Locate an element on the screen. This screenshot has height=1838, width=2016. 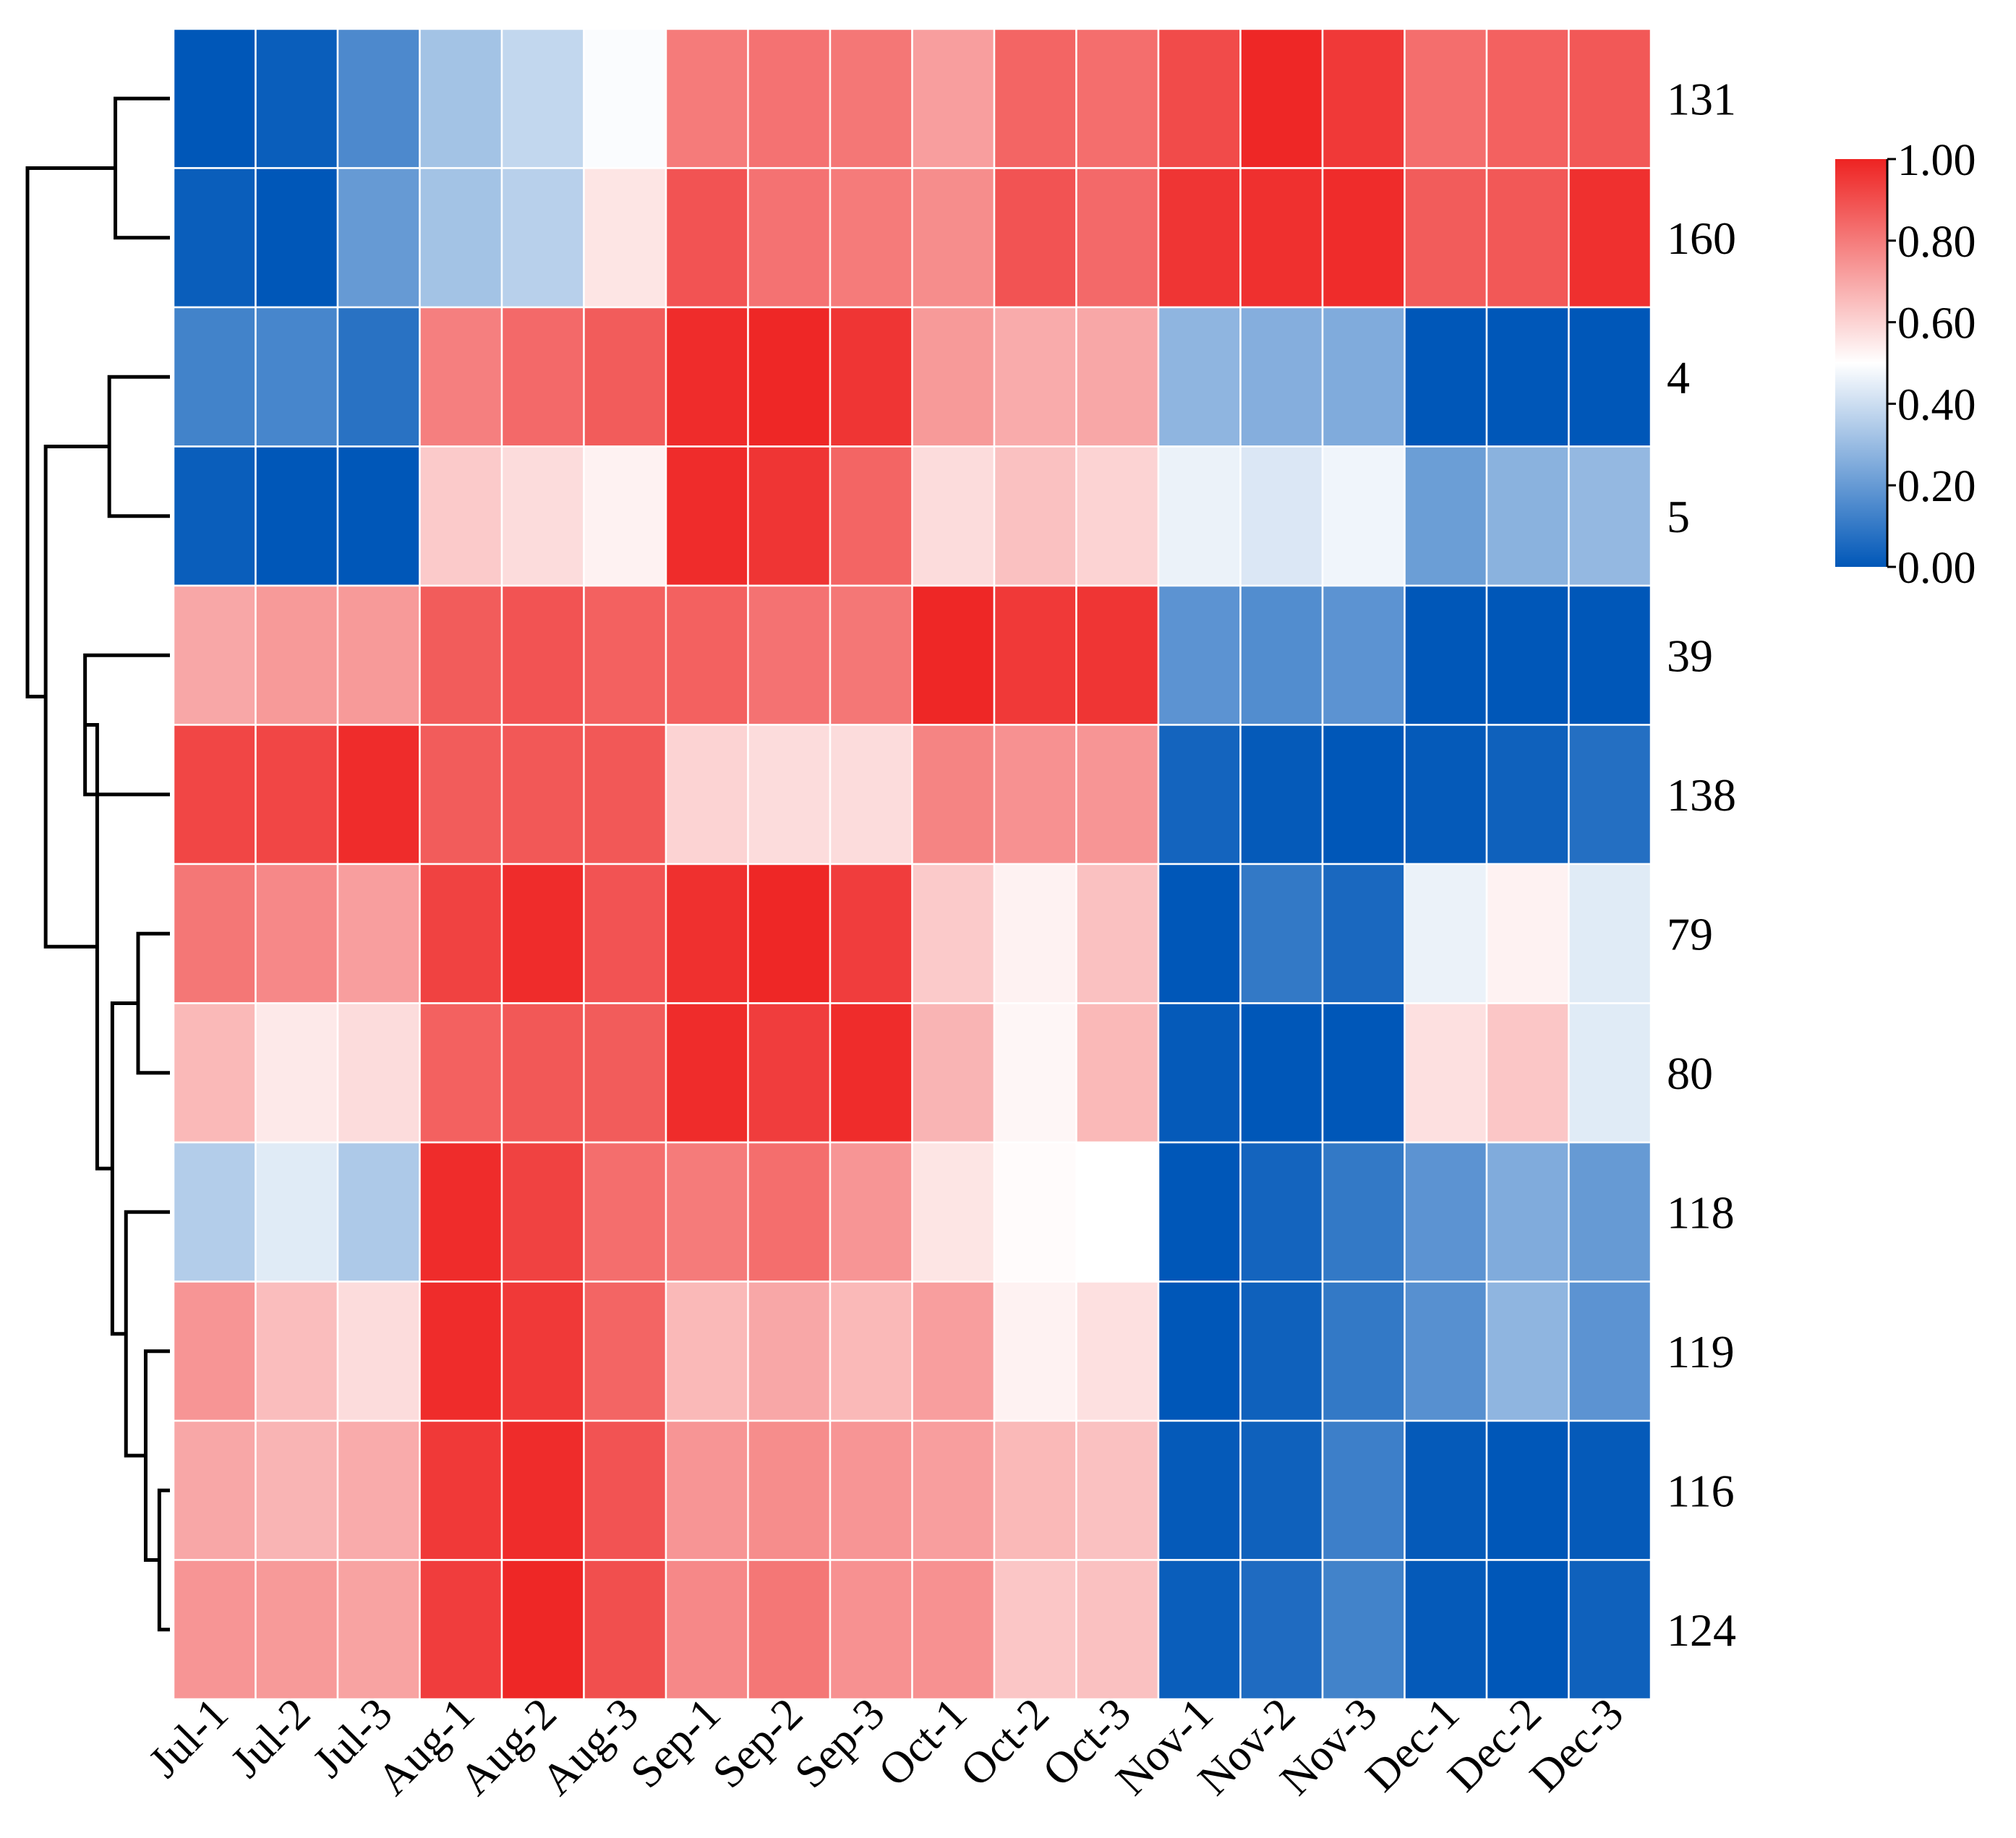
colorbar: 0.00 0.20 0.40 0.60 0.80 1.00 is located at coordinates (1906, 364).